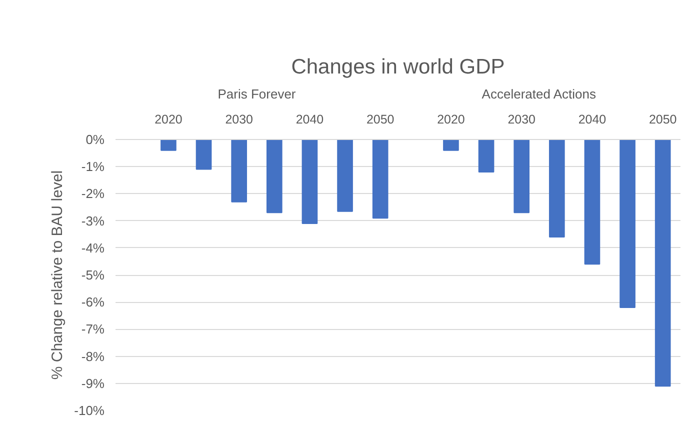 Image resolution: width=694 pixels, height=422 pixels. What do you see at coordinates (93, 302) in the screenshot?
I see `y-tick-label: -6%` at bounding box center [93, 302].